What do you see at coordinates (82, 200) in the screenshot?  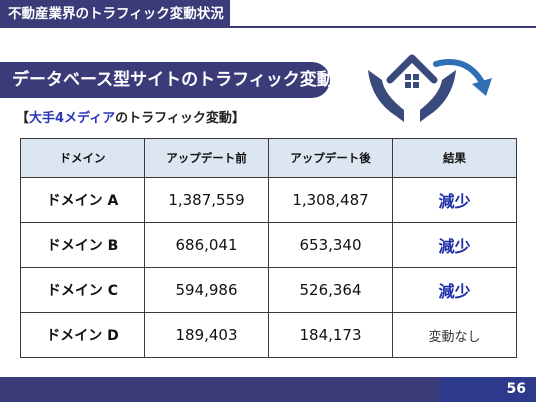 I see `domain-cell: ドメイン A` at bounding box center [82, 200].